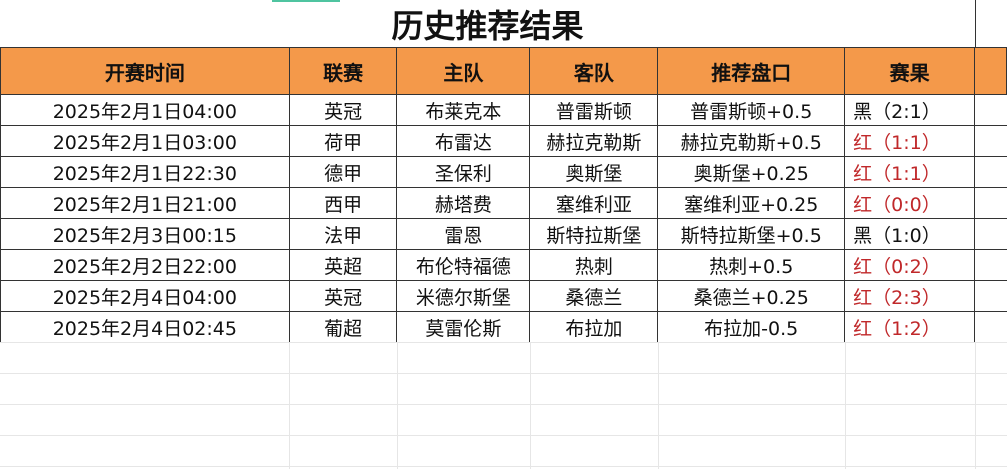 Image resolution: width=1007 pixels, height=469 pixels. What do you see at coordinates (343, 141) in the screenshot?
I see `cell-league: 荷甲` at bounding box center [343, 141].